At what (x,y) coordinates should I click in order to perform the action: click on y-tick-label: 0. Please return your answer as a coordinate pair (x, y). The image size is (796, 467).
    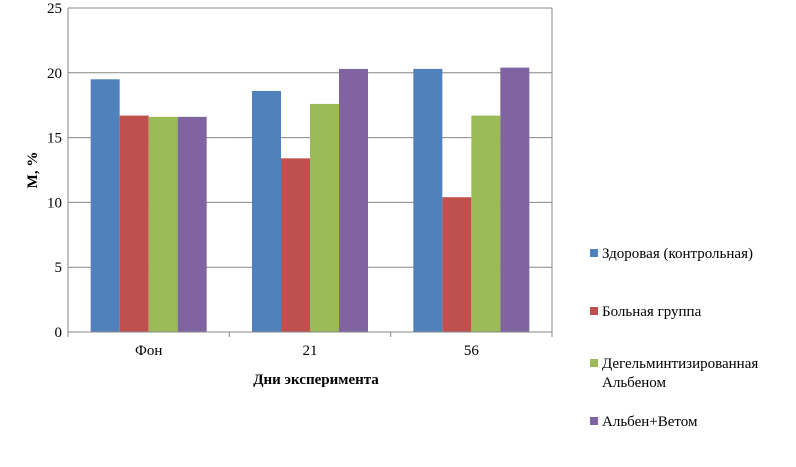
    Looking at the image, I should click on (59, 333).